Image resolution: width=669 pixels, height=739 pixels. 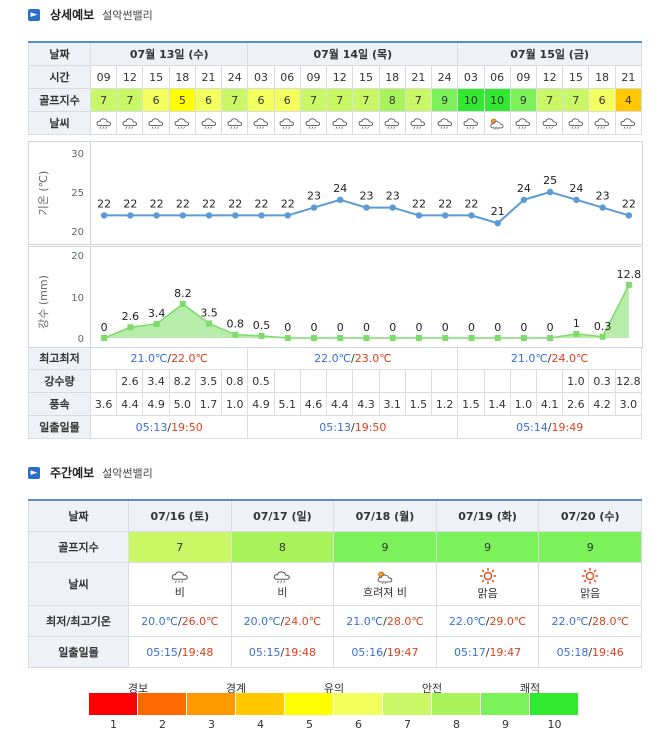 I want to click on sunrise-time: 05:17, so click(x=470, y=652).